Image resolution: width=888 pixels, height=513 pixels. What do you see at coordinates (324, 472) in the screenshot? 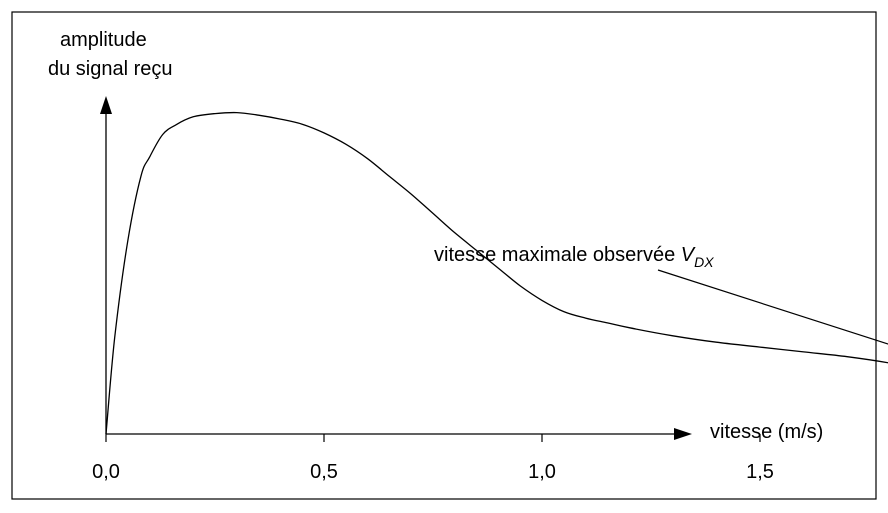
I see `x-tick-label: 0,5` at bounding box center [324, 472].